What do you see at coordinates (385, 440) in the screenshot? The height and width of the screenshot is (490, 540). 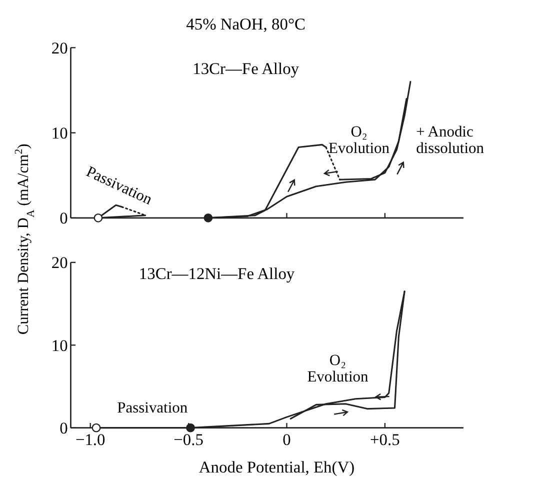 I see `x-tick-label: +0.5` at bounding box center [385, 440].